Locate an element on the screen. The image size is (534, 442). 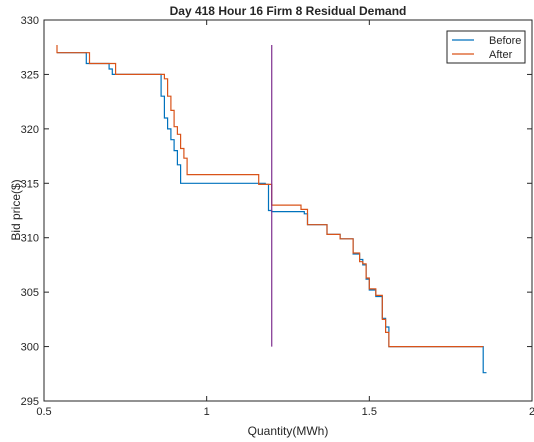
legend-label-after: After is located at coordinates (501, 55).